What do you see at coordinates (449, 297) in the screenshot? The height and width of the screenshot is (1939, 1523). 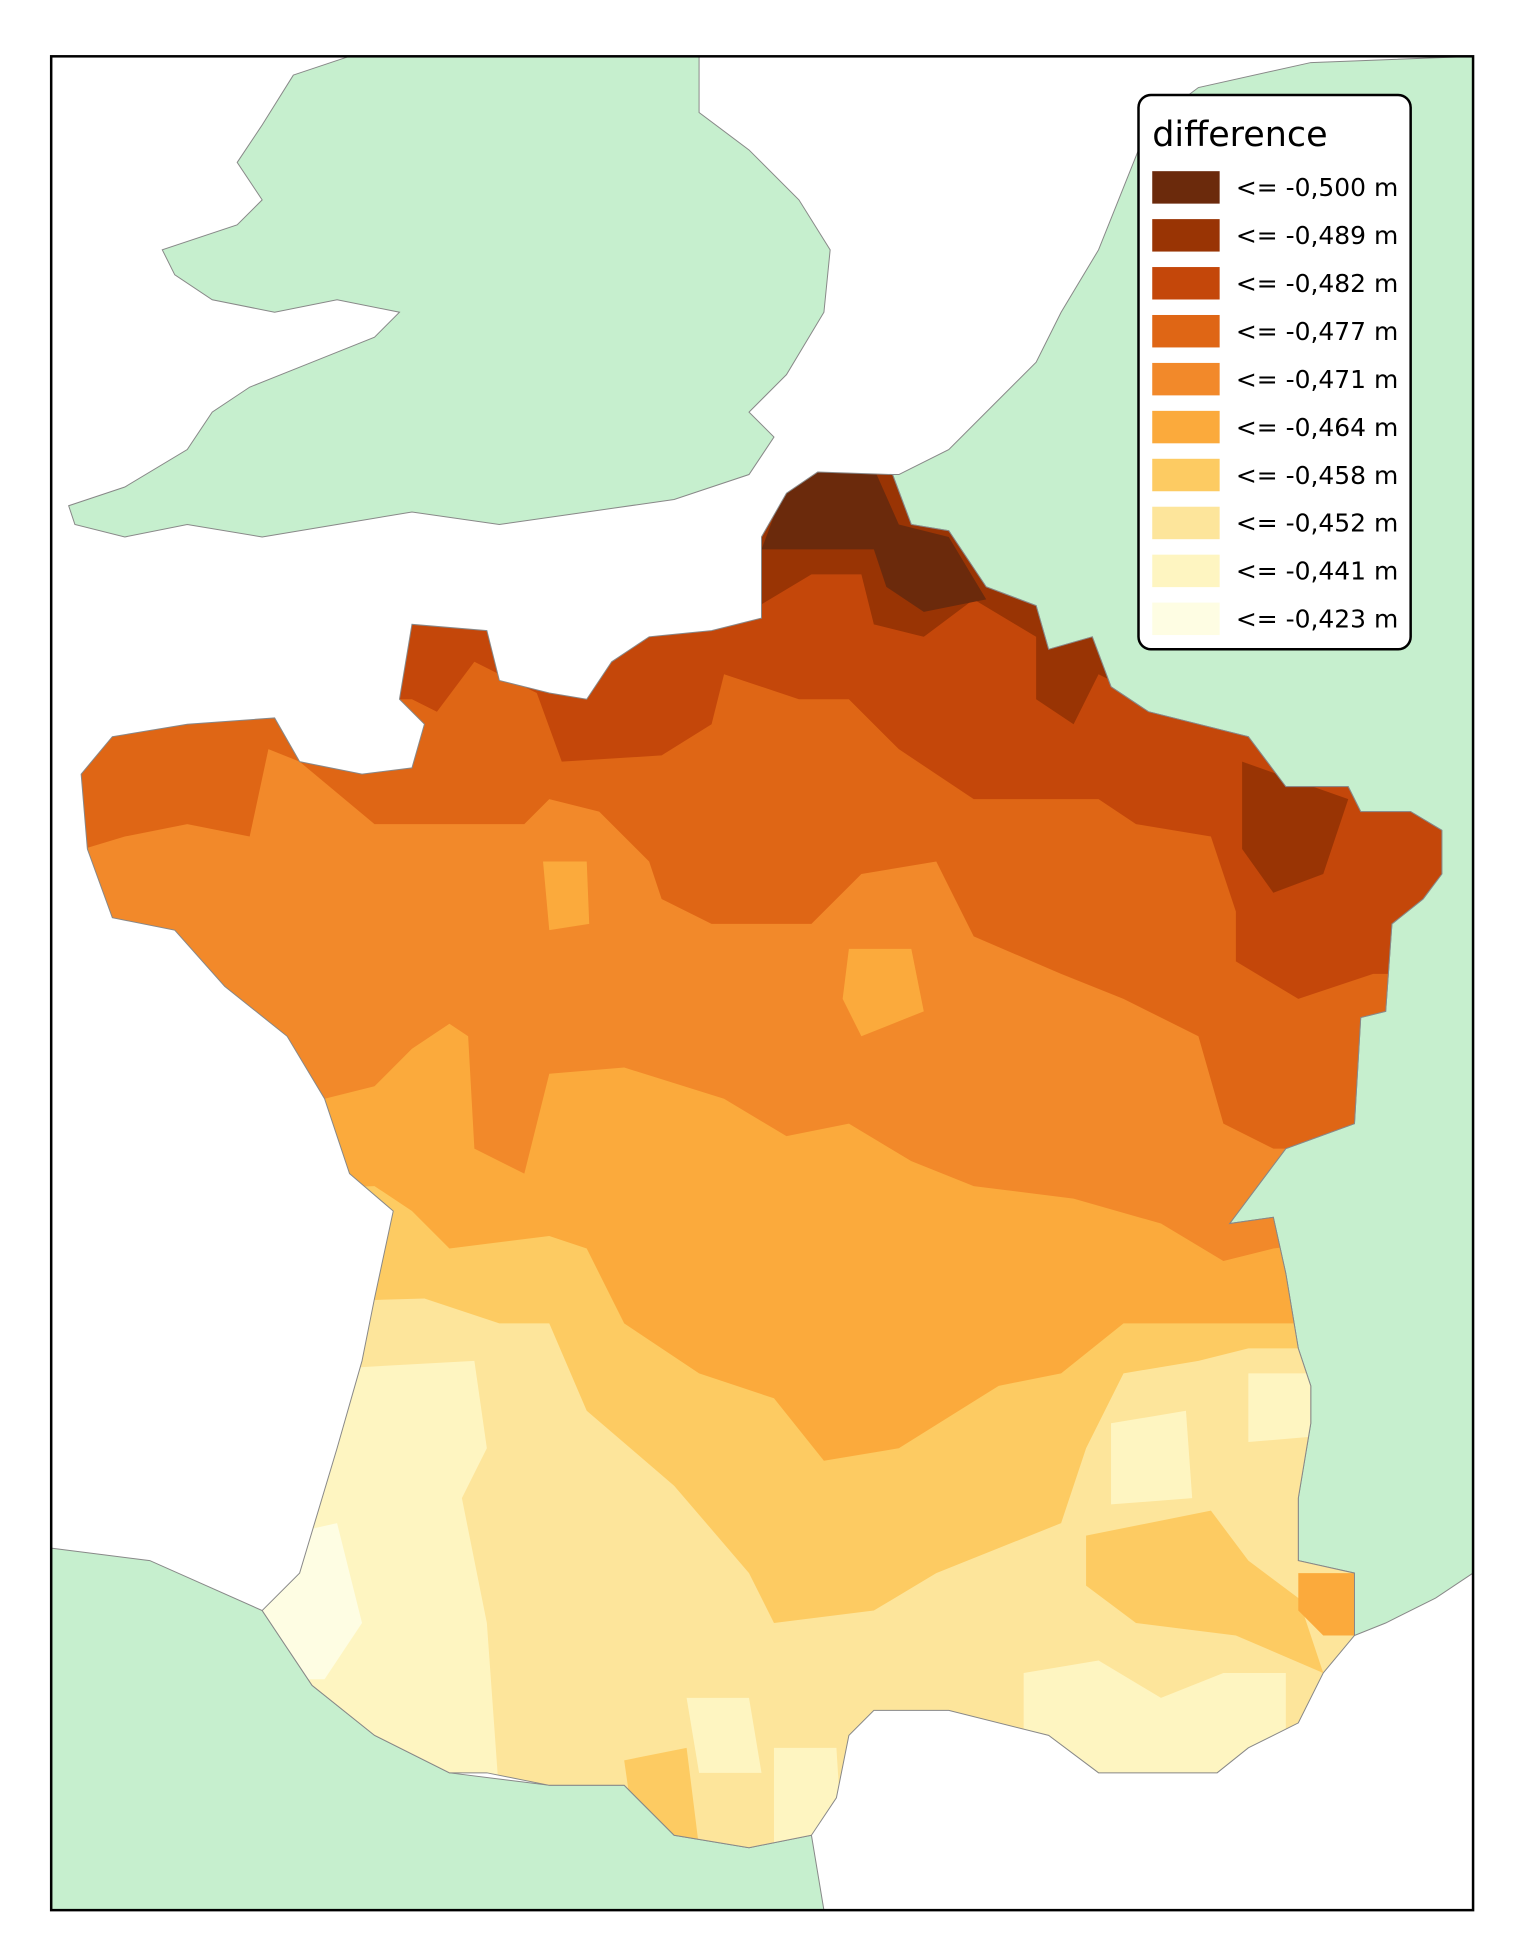 I see `great-britain` at bounding box center [449, 297].